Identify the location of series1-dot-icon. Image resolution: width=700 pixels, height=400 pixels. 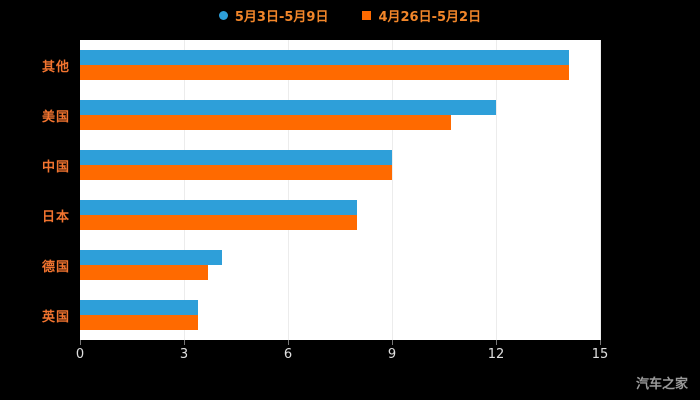
(223, 15).